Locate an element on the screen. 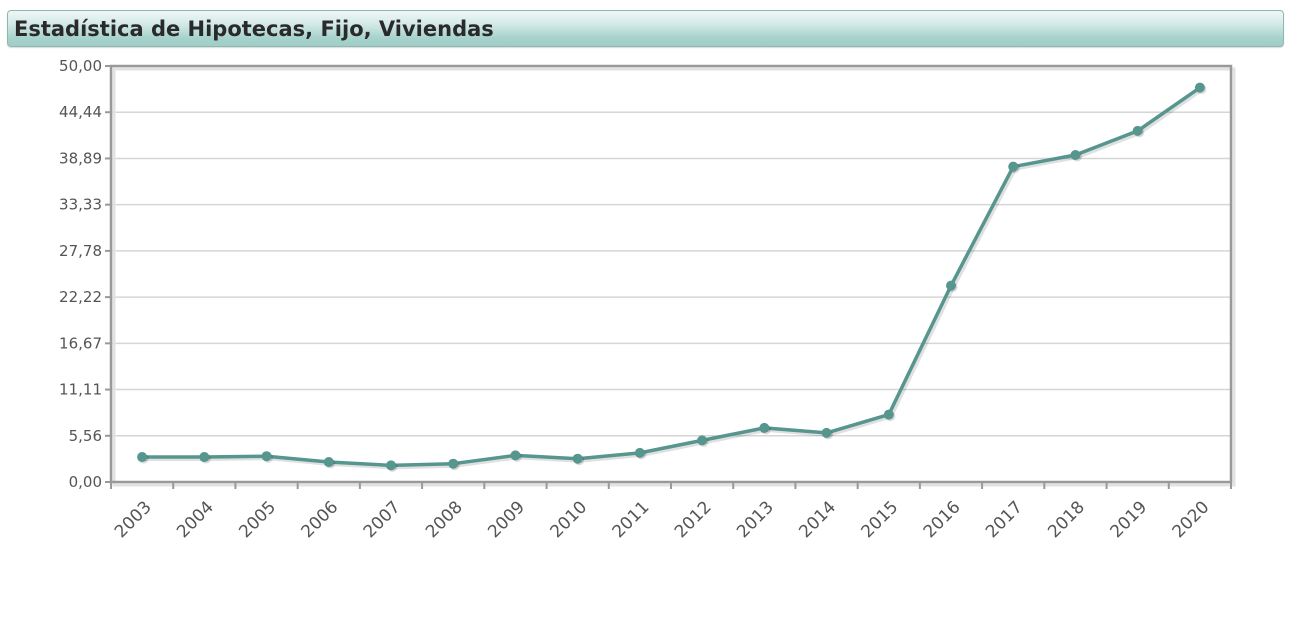  x-tick-label: 2019 is located at coordinates (1128, 519).